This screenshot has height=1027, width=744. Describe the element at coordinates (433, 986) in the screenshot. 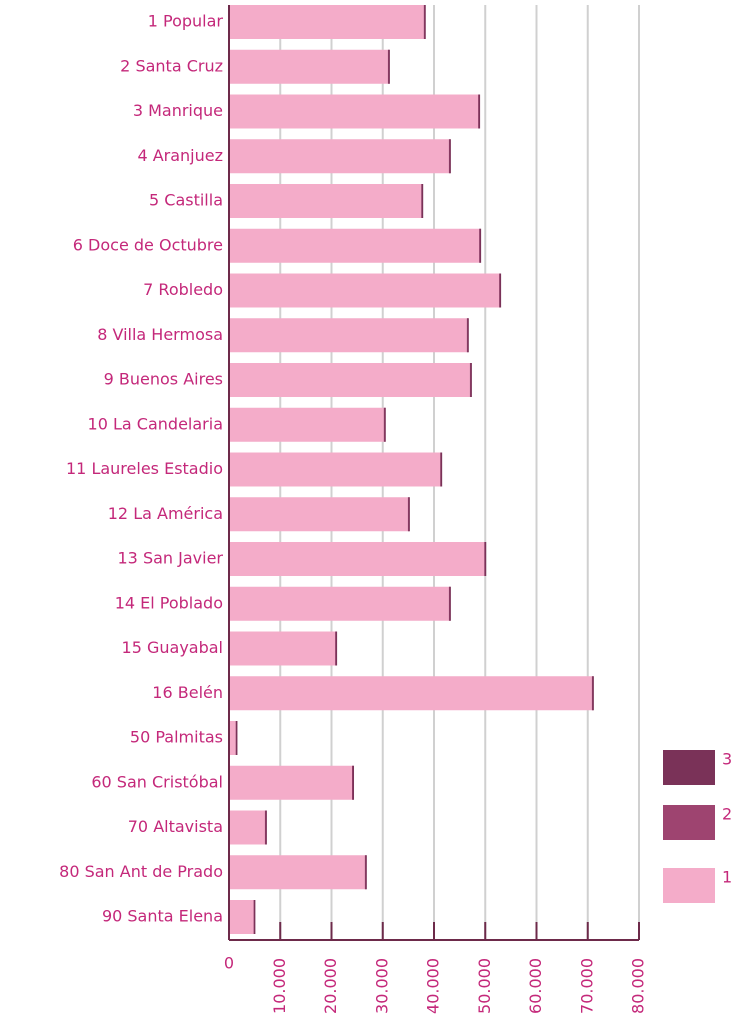

I see `x-tick-label: 40.000` at that location.